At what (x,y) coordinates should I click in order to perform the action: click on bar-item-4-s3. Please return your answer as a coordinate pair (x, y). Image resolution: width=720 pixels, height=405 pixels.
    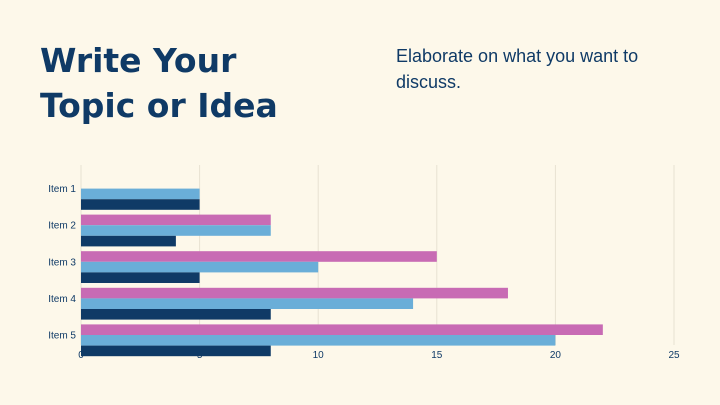
    Looking at the image, I should click on (176, 314).